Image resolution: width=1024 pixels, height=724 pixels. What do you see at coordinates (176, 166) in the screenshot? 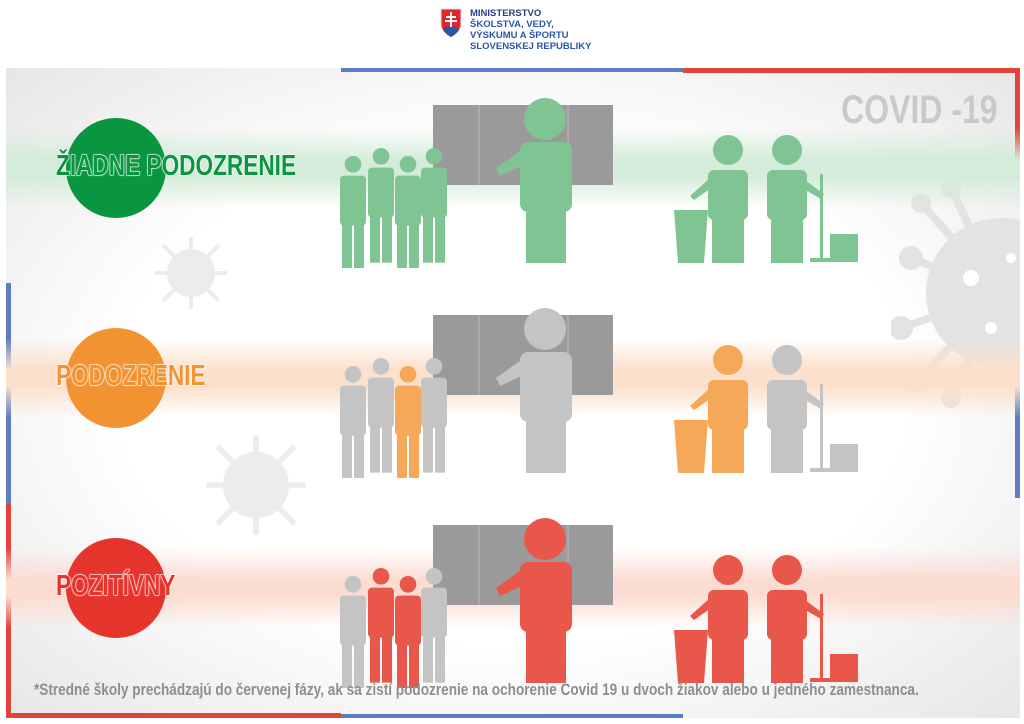
I see `status-label: ŽIADNE PODOZRENIE` at bounding box center [176, 166].